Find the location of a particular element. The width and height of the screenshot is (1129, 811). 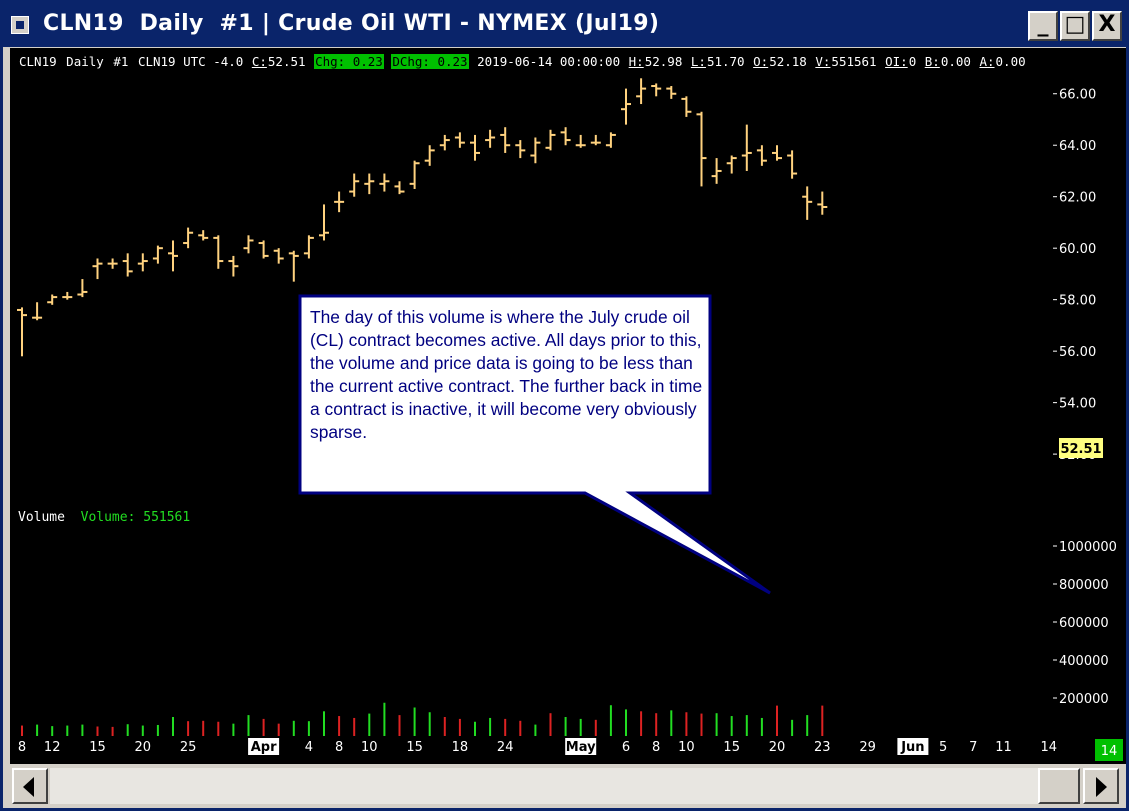

high-label: H: is located at coordinates (636, 61).